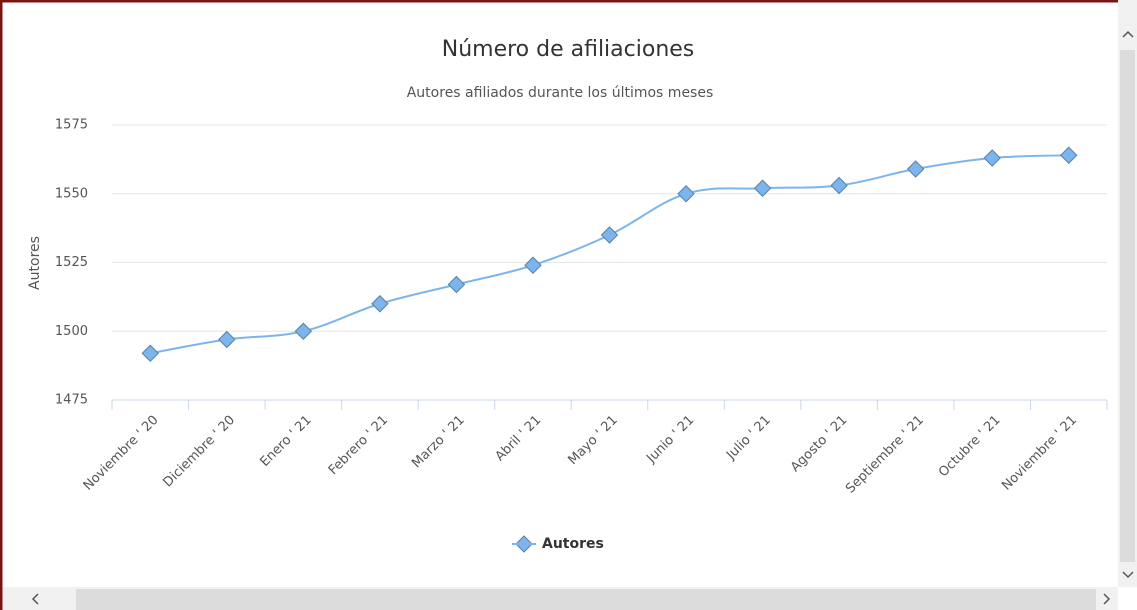 The width and height of the screenshot is (1137, 610). I want to click on chart-title: Número de afiliaciones, so click(568, 49).